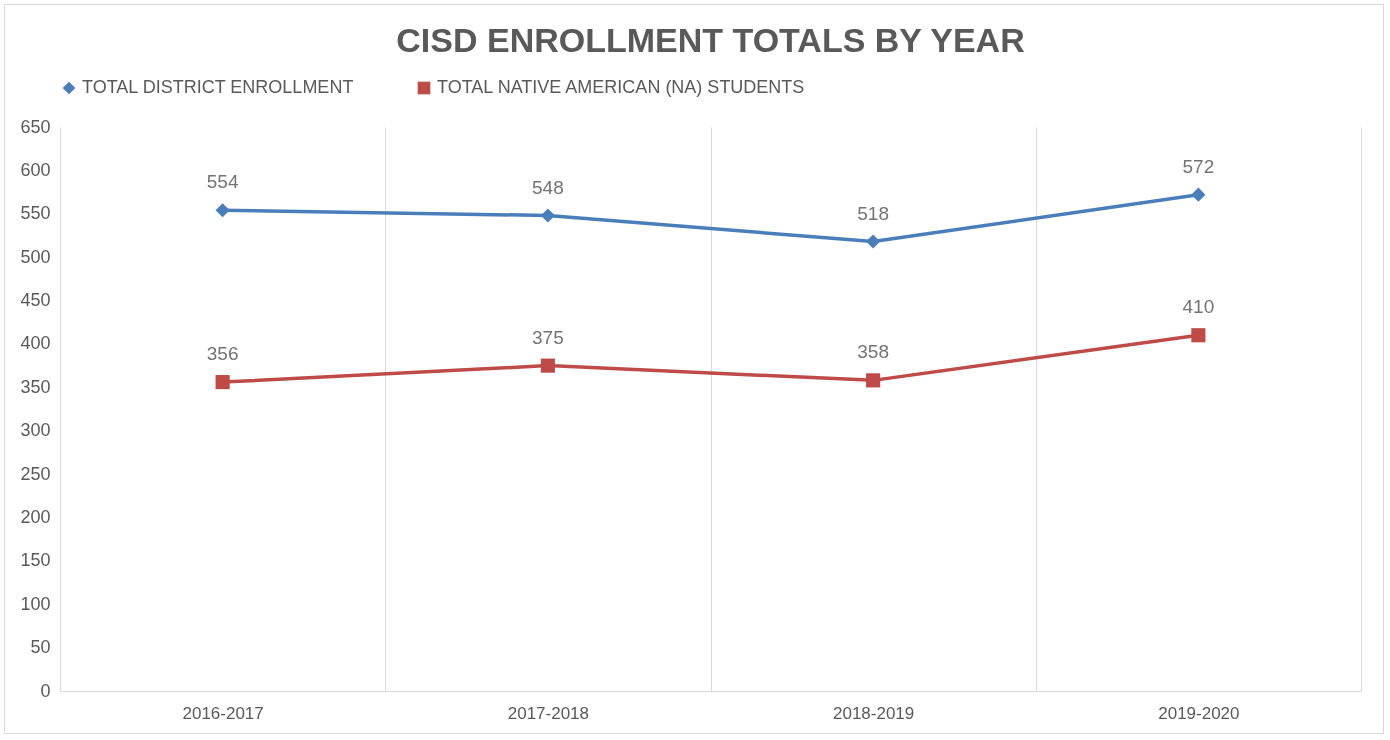  Describe the element at coordinates (35, 169) in the screenshot. I see `y-tick-label: 600` at that location.